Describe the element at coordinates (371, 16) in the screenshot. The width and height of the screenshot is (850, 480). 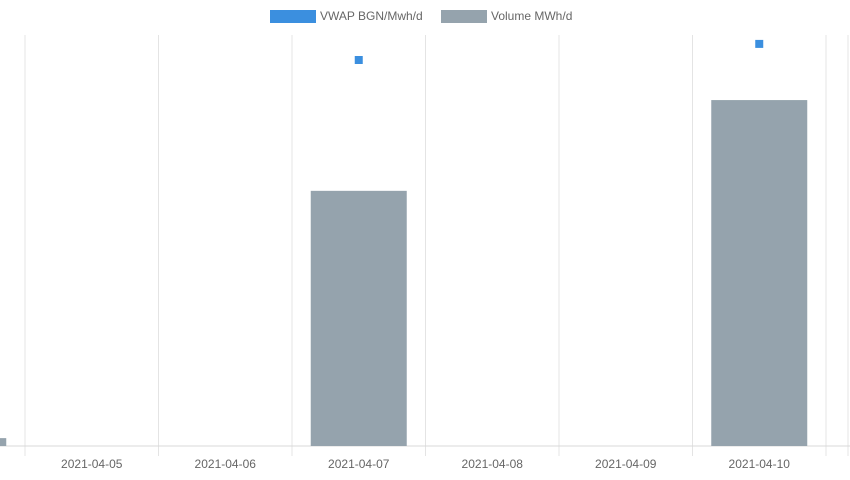
I see `legend-label: VWAP BGN/Mwh/d` at that location.